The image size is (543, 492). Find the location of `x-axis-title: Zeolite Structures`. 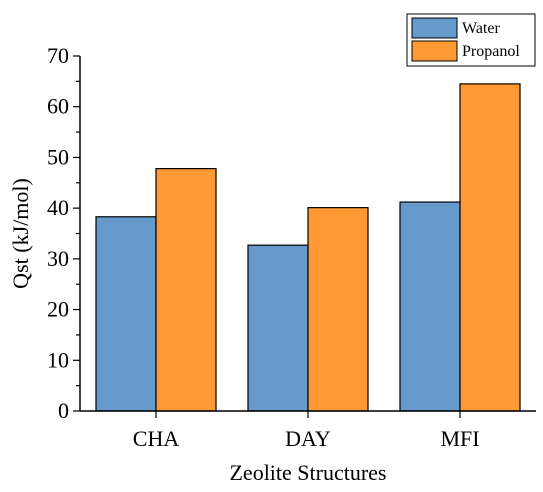

x-axis-title: Zeolite Structures is located at coordinates (307, 472).